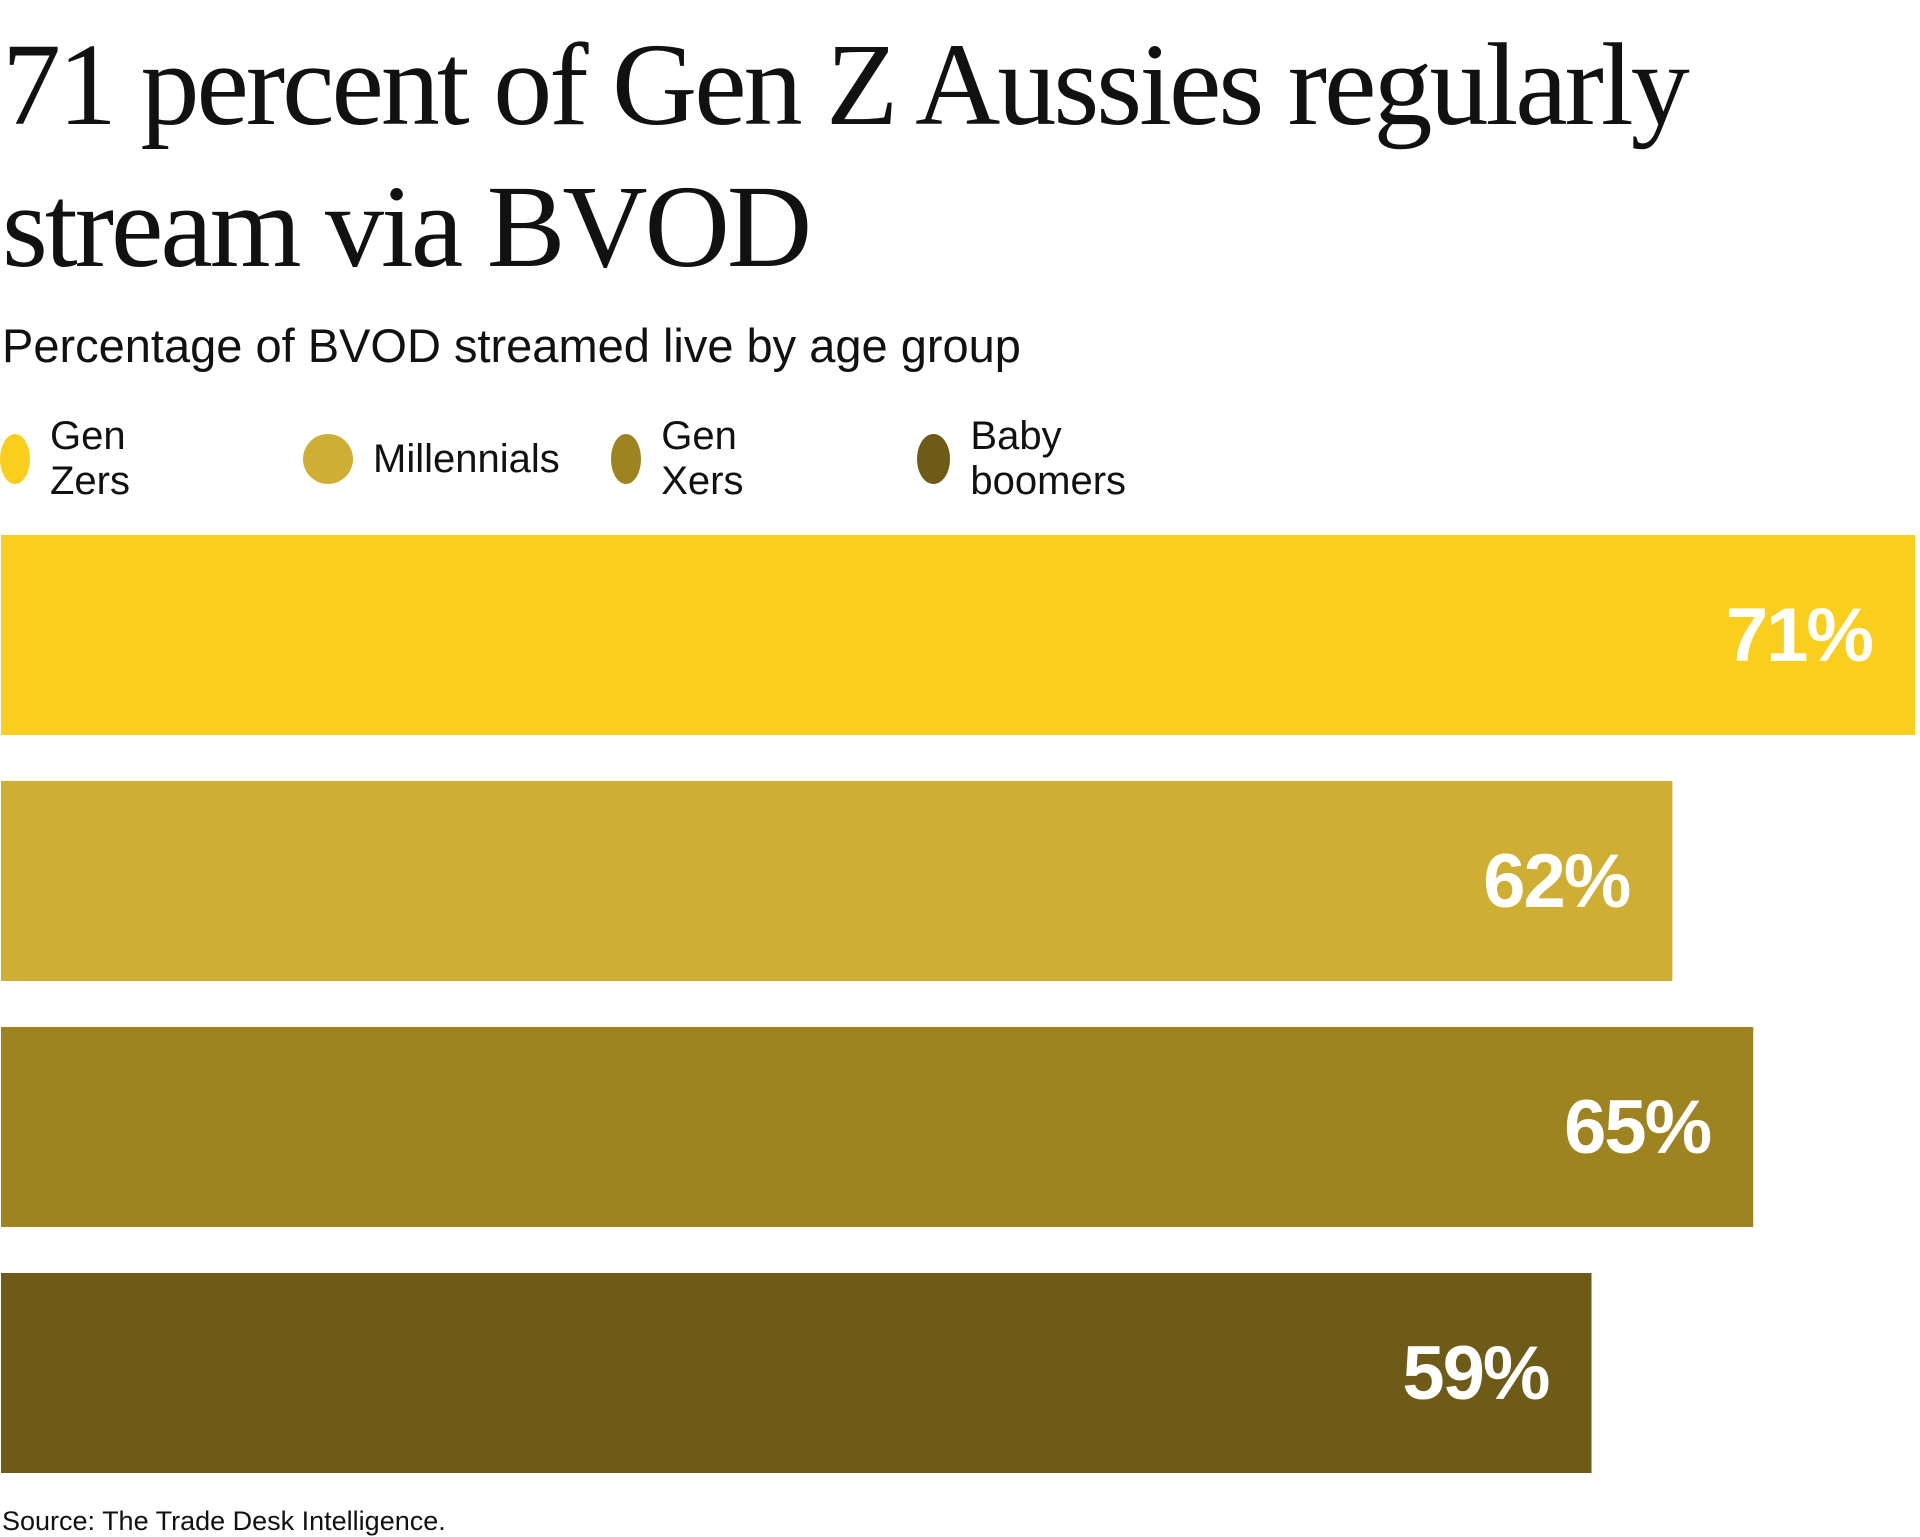  Describe the element at coordinates (466, 458) in the screenshot. I see `legend-label: Millennials` at that location.